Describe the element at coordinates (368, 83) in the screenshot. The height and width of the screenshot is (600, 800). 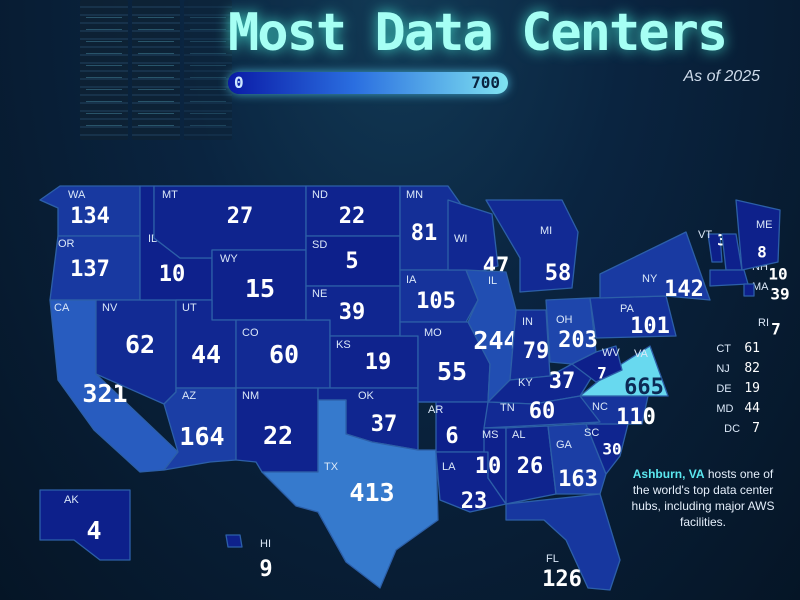
I see `color-scale-legend: 0 700` at that location.